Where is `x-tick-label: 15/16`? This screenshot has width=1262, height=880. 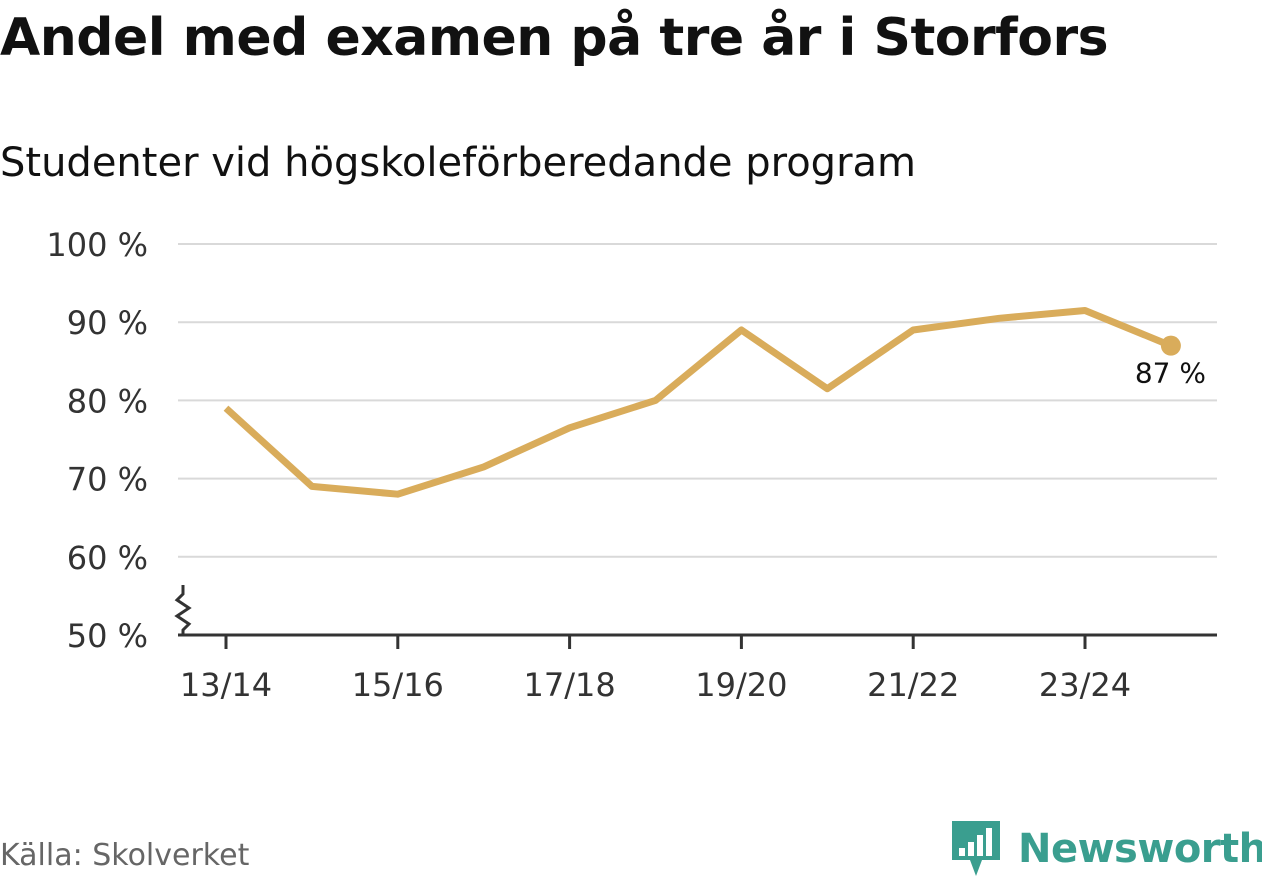
x-tick-label: 15/16 is located at coordinates (398, 685).